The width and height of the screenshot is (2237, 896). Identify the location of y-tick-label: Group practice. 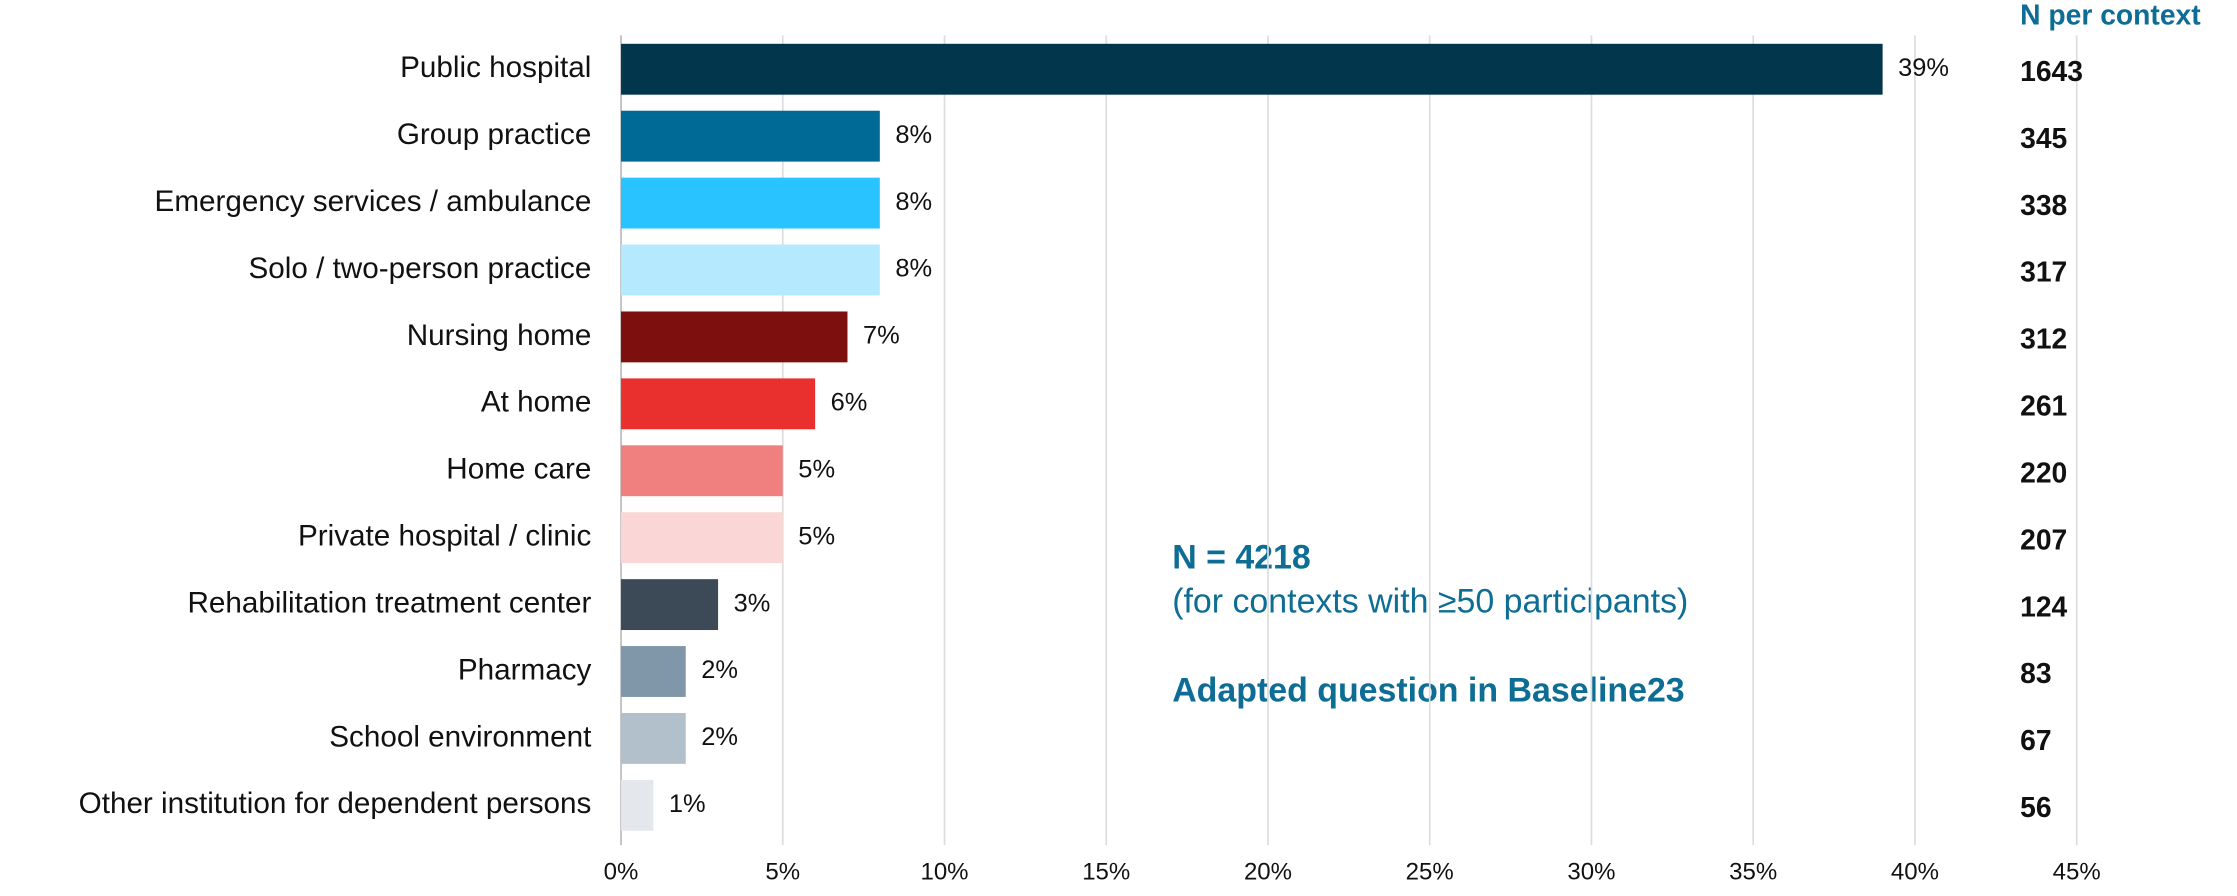
(494, 134).